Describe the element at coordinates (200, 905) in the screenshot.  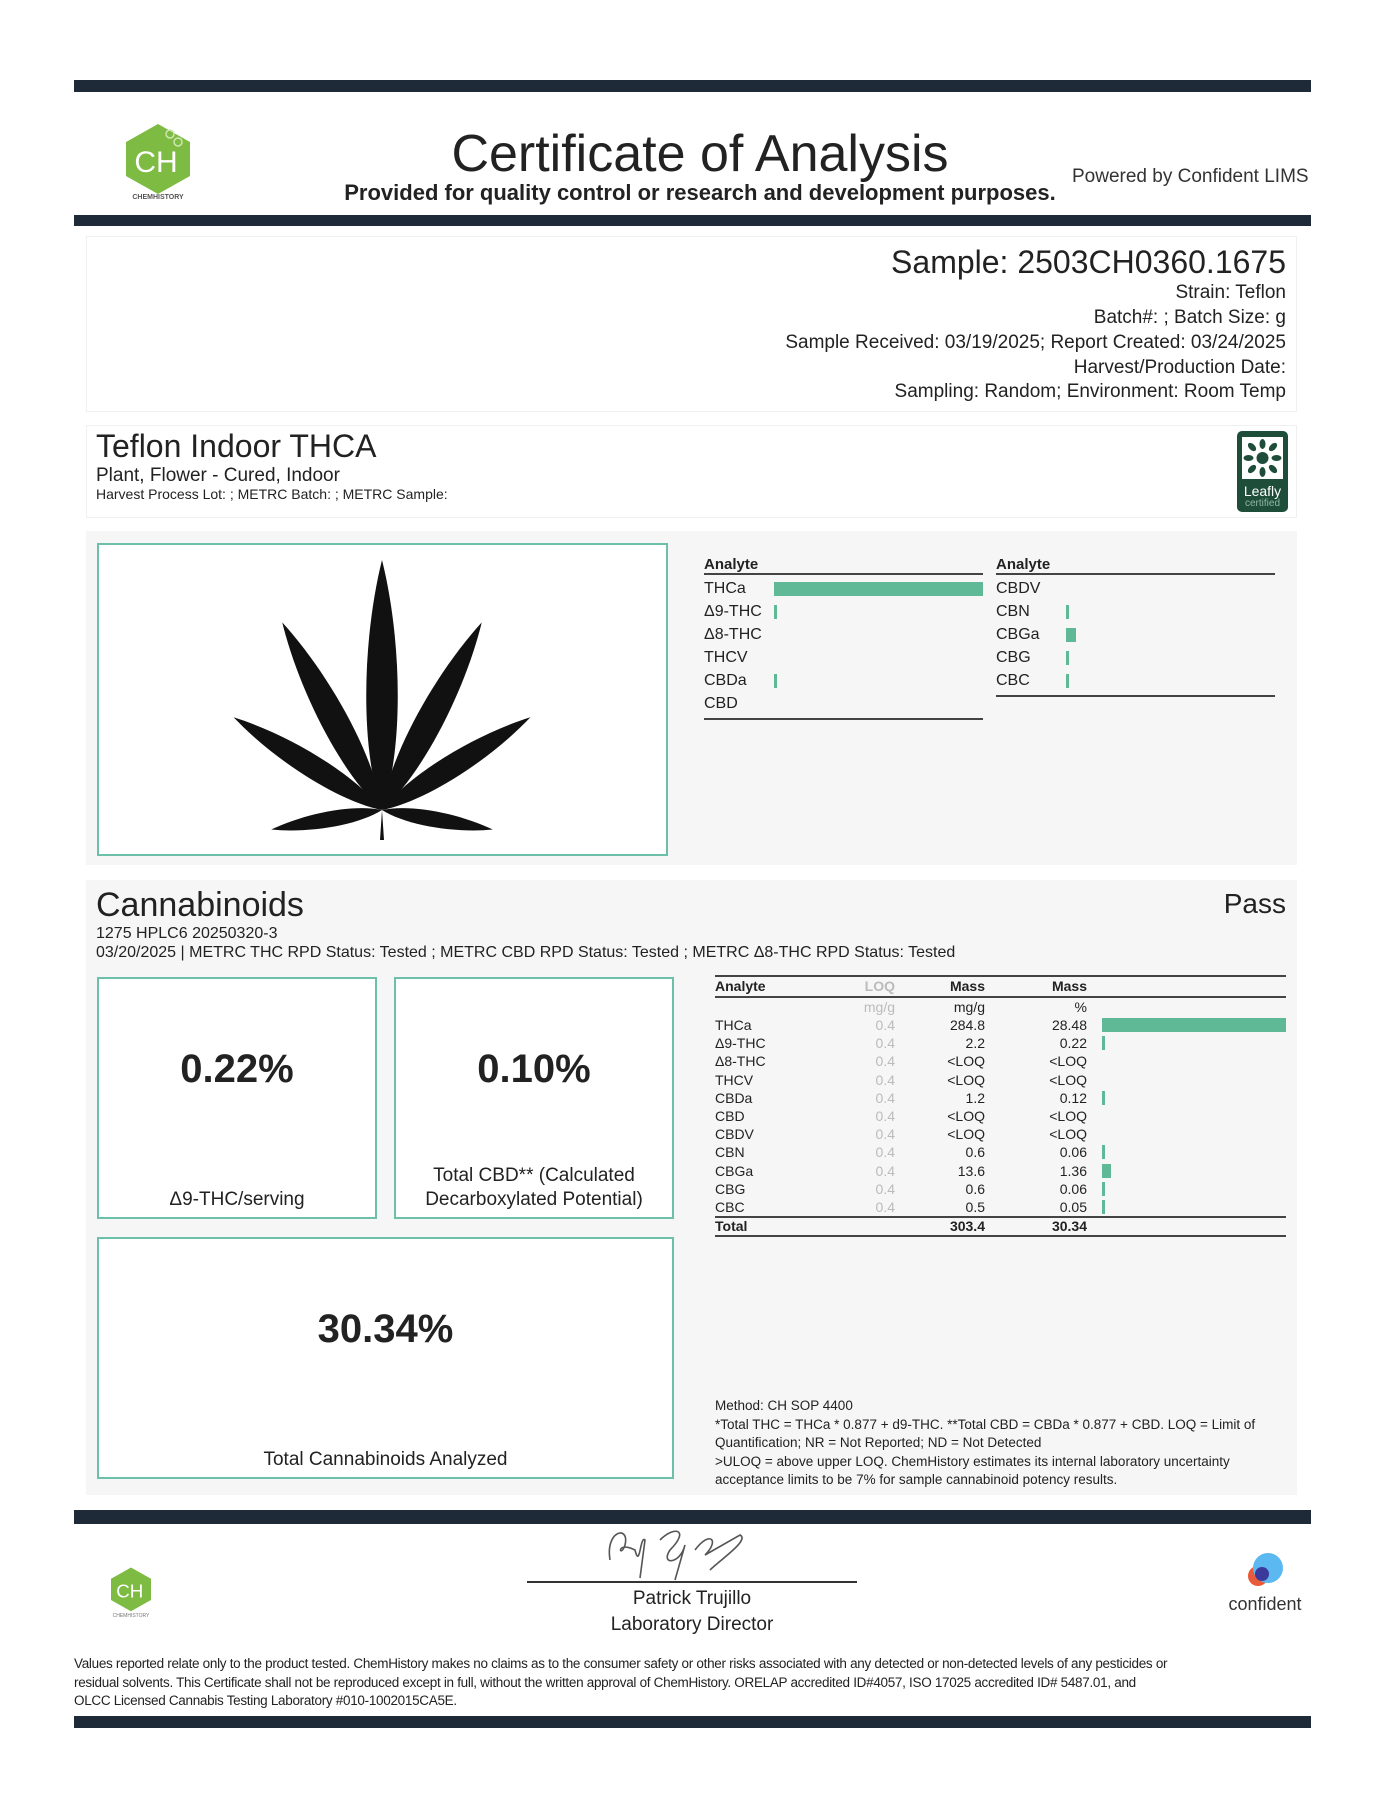
I see `cannabinoids-title: Cannabinoids` at that location.